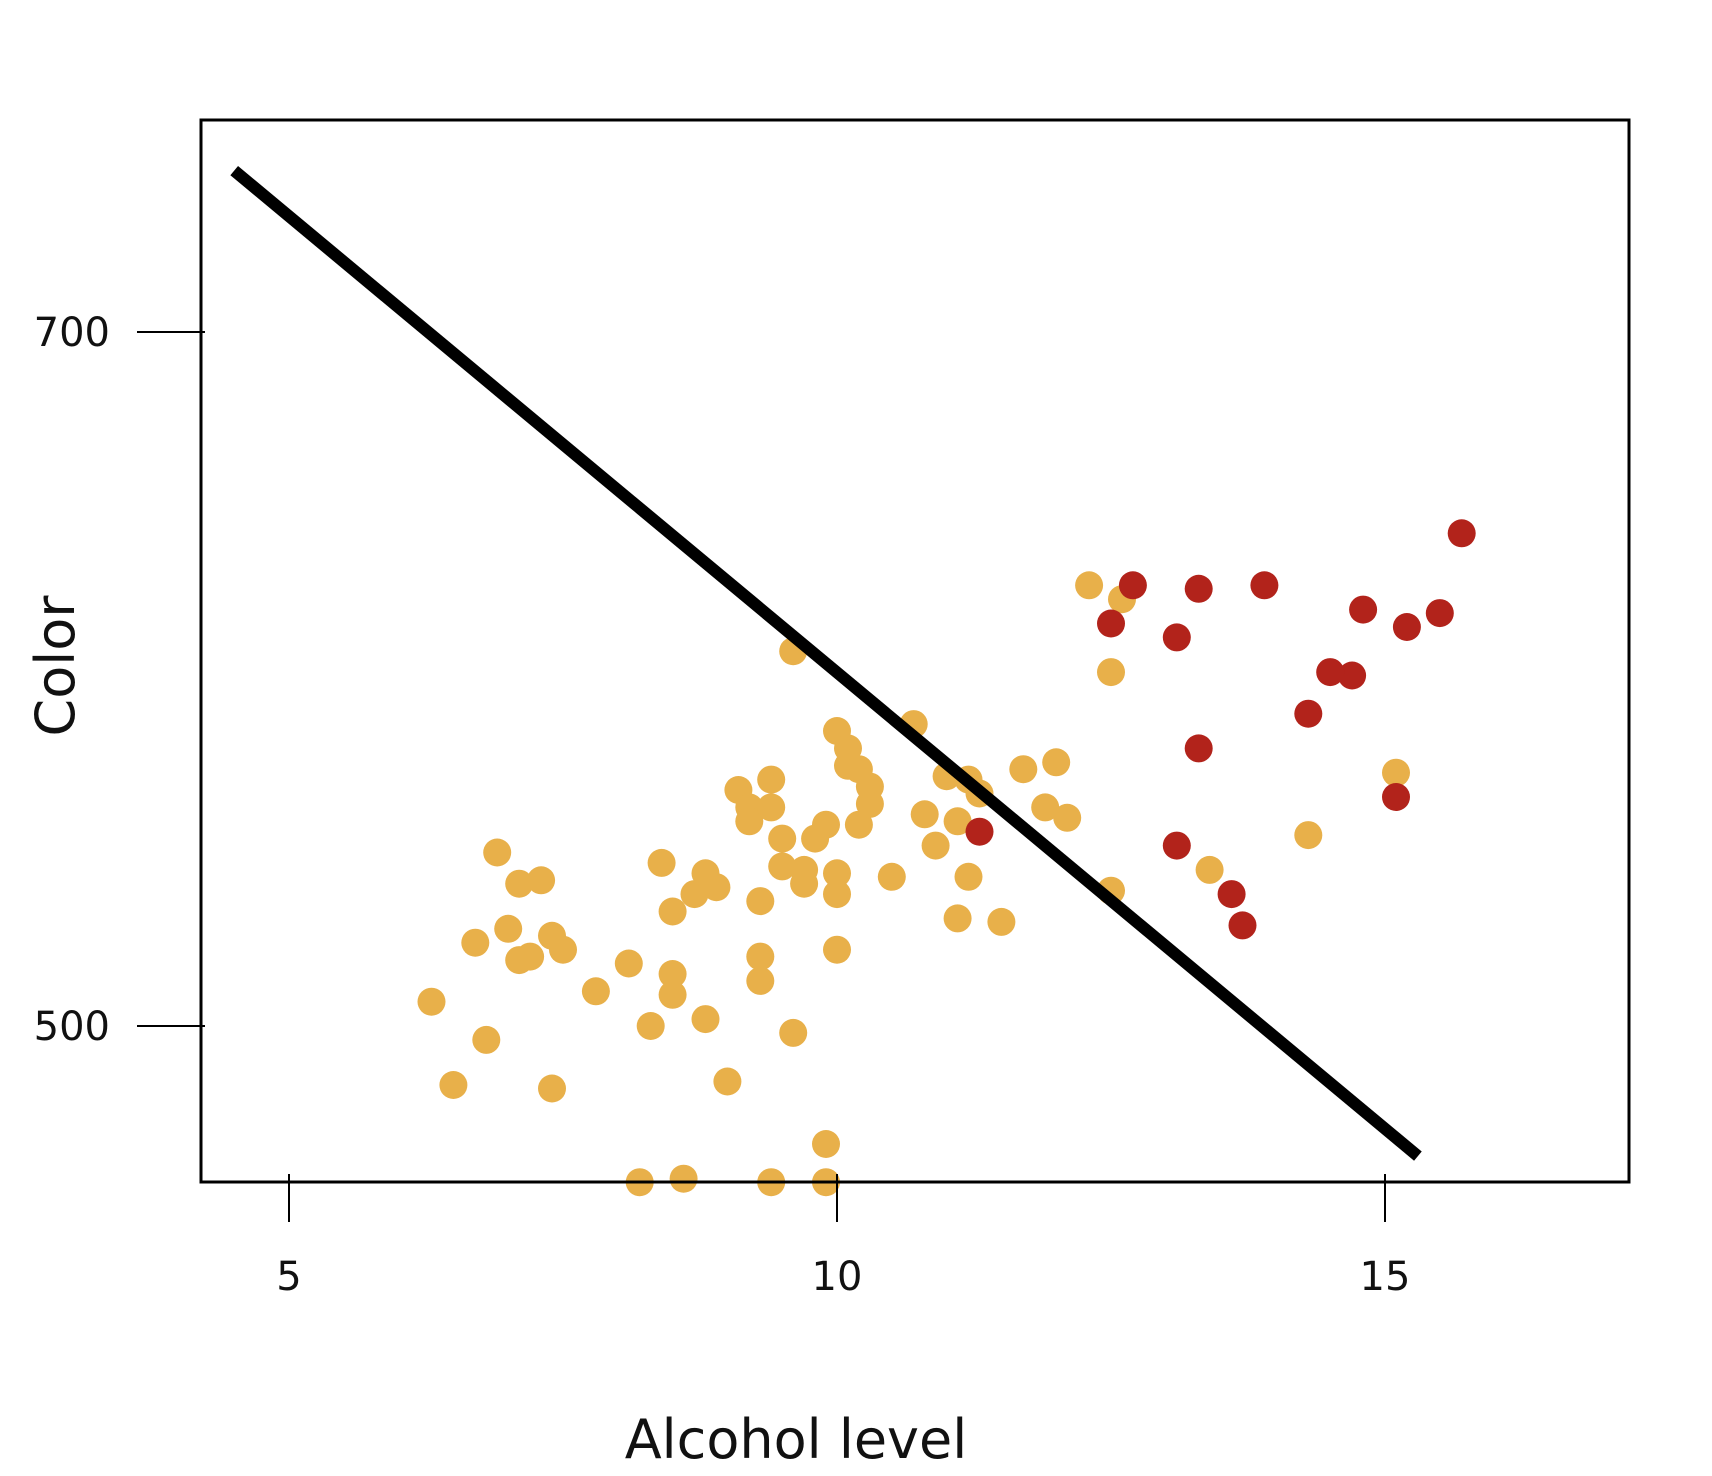 The height and width of the screenshot is (1476, 1712). Describe the element at coordinates (72, 333) in the screenshot. I see `y-tick-label: 700` at that location.